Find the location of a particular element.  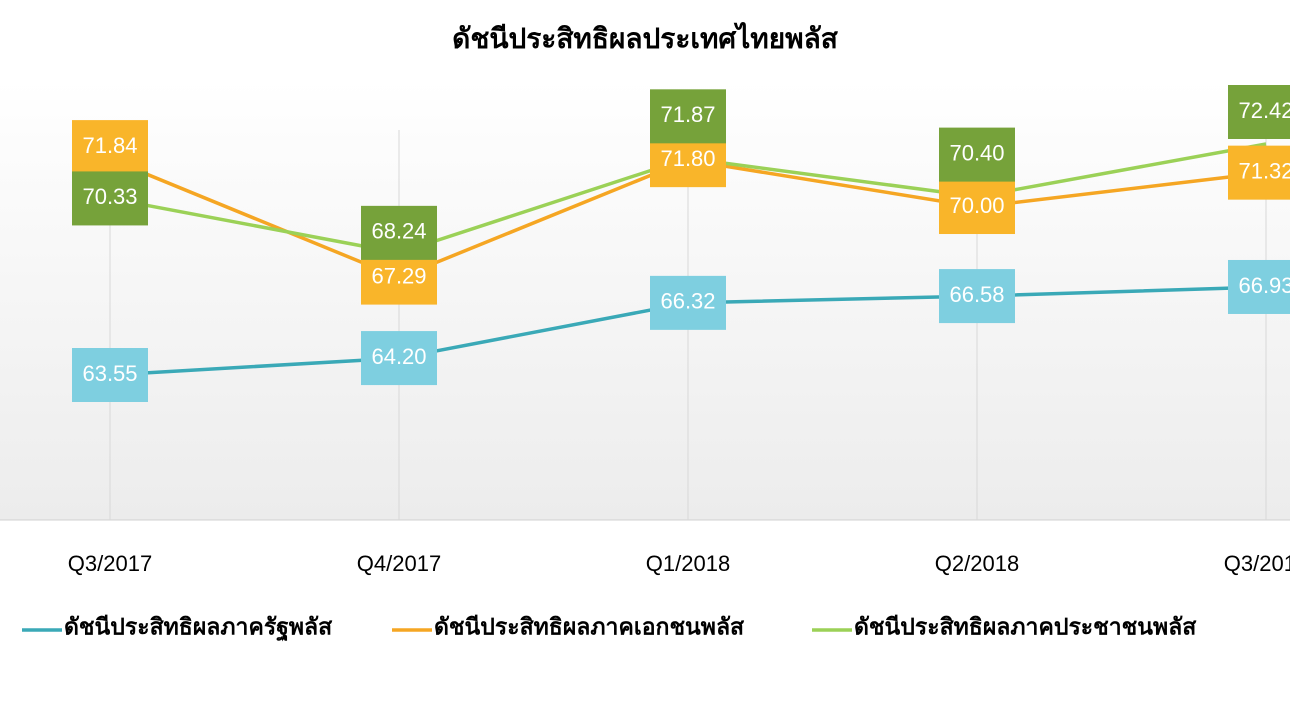

data-label: 66.58 is located at coordinates (976, 294).